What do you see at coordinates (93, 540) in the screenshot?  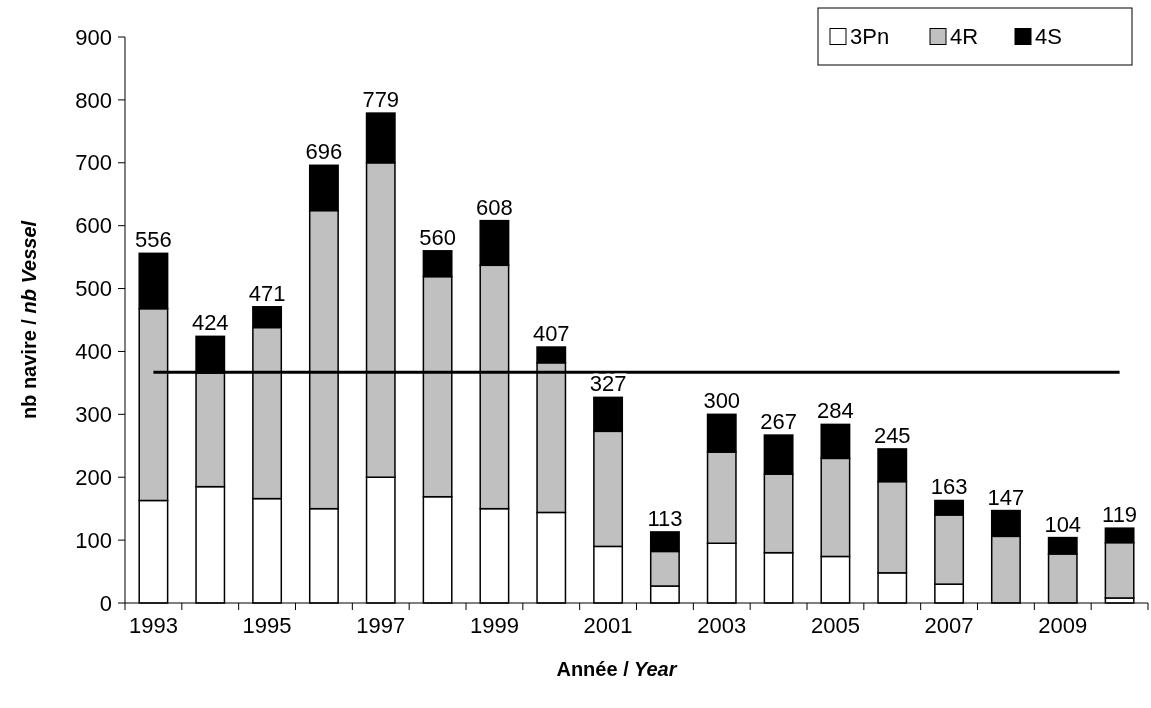 I see `y-tick-label: 100` at bounding box center [93, 540].